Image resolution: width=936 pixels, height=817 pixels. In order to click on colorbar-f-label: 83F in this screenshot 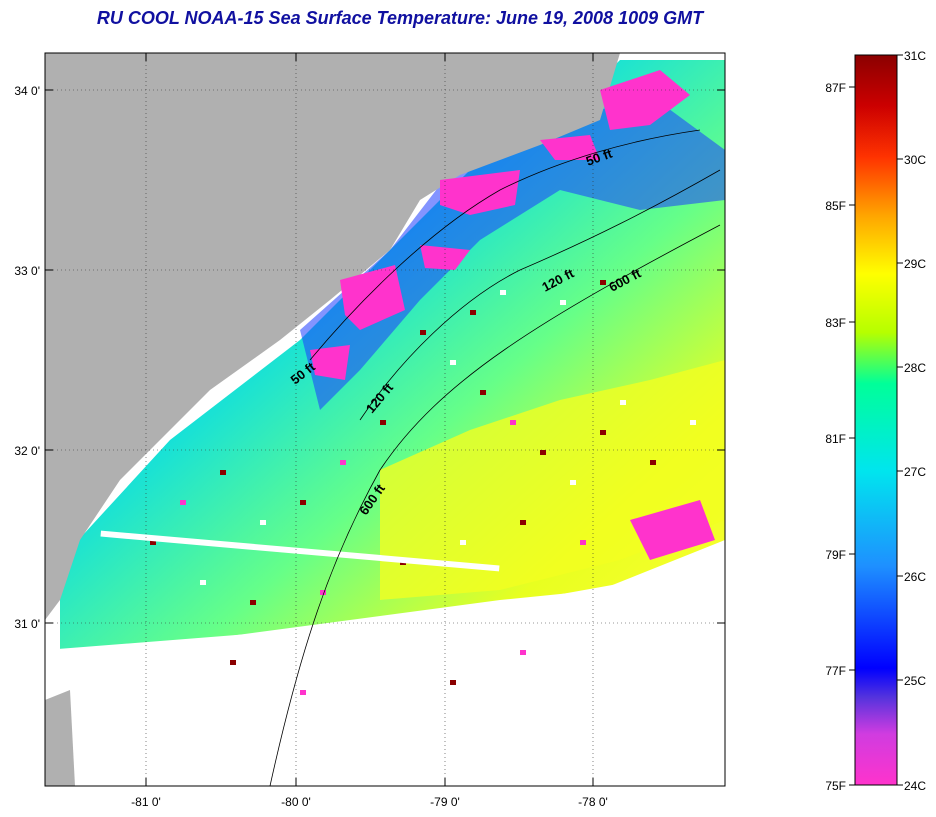, I will do `click(835, 323)`.